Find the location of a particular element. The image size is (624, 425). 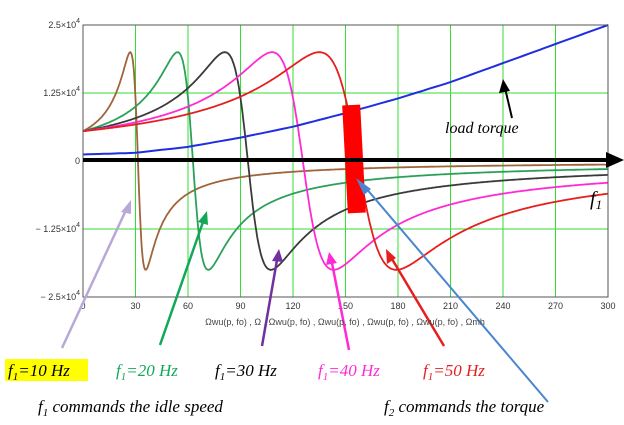

x-tick-label: 210 is located at coordinates (450, 306).